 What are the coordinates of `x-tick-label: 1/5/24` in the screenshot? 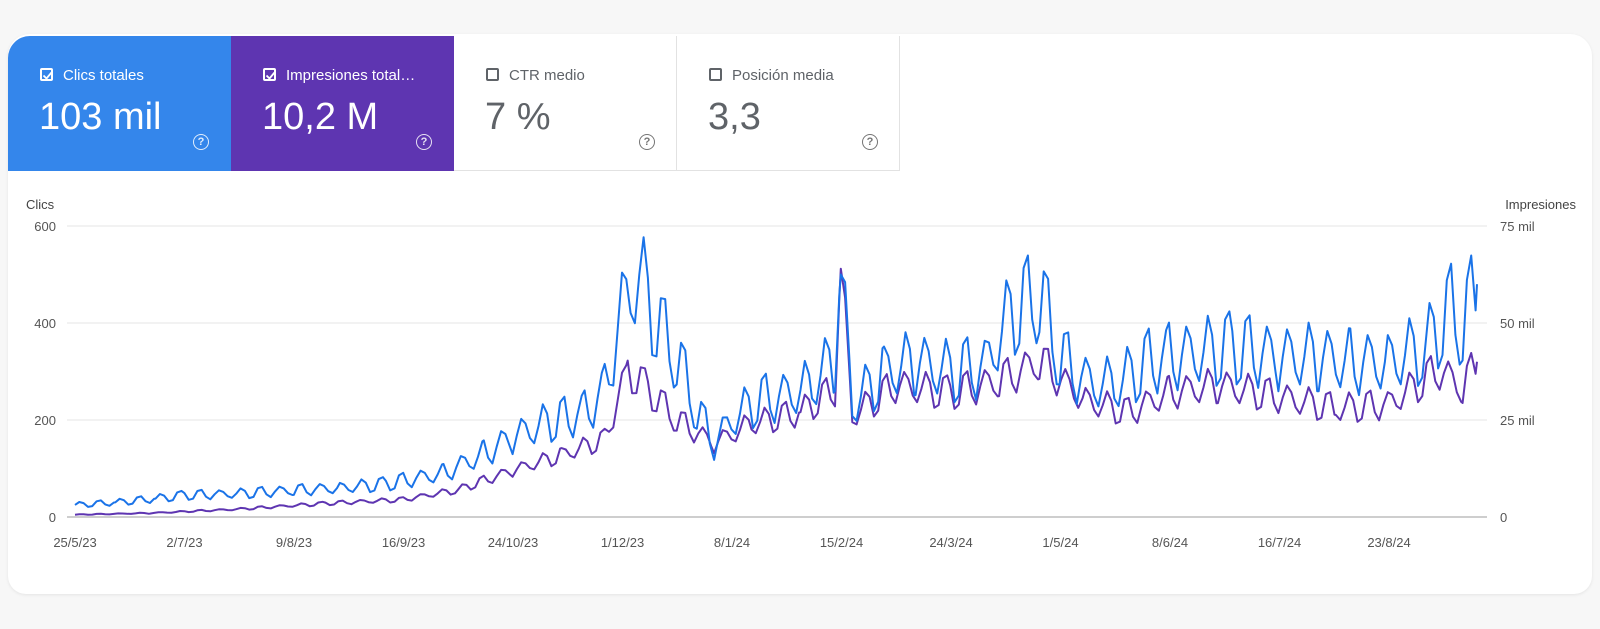 It's located at (1060, 542).